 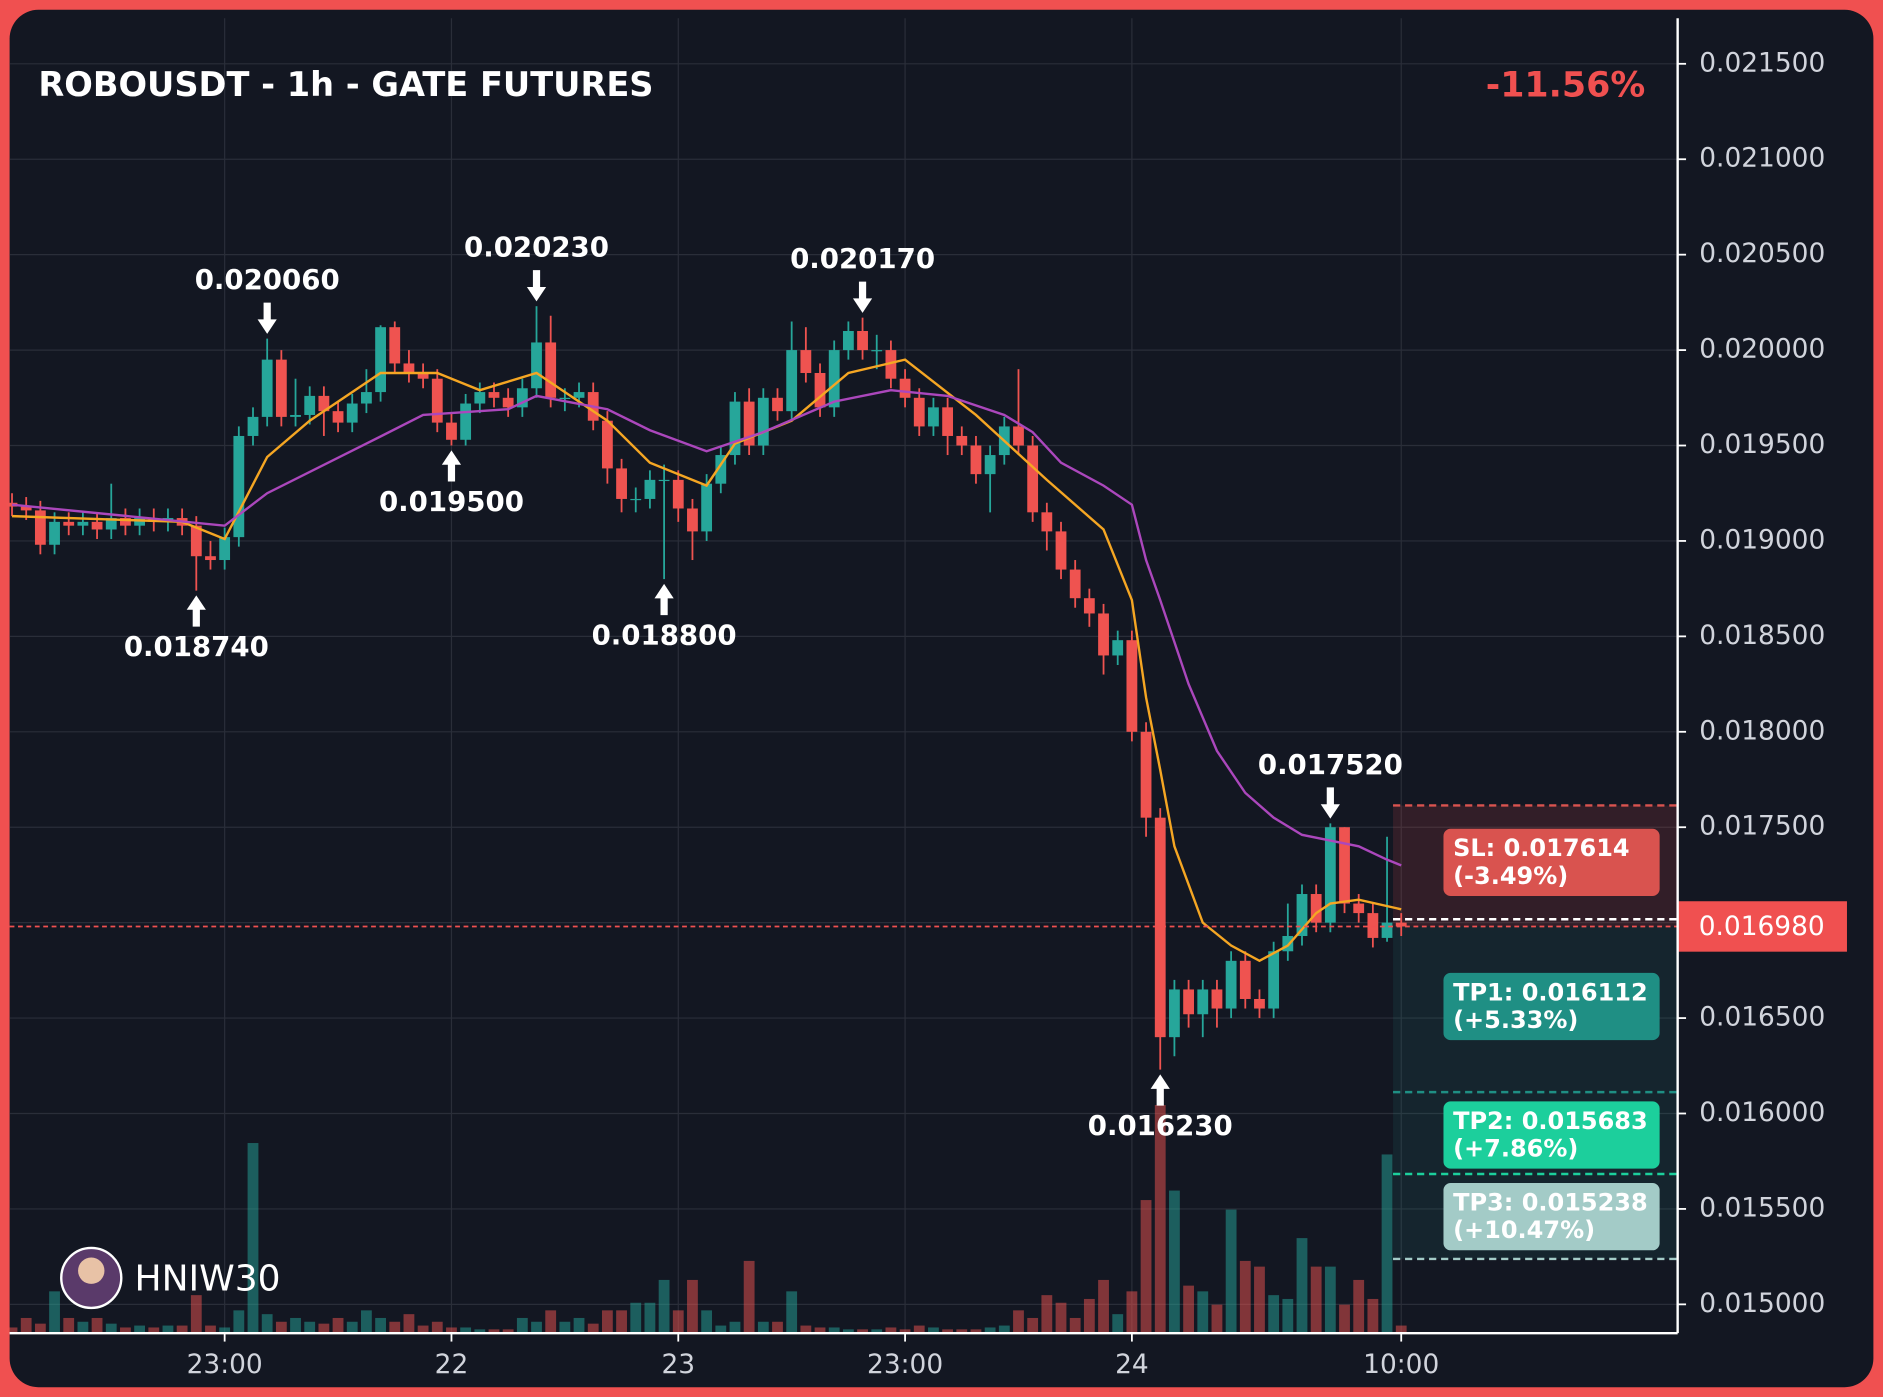 I want to click on chart-title: ROBOUSDT - 1h - GATE FUTURES, so click(x=345, y=84).